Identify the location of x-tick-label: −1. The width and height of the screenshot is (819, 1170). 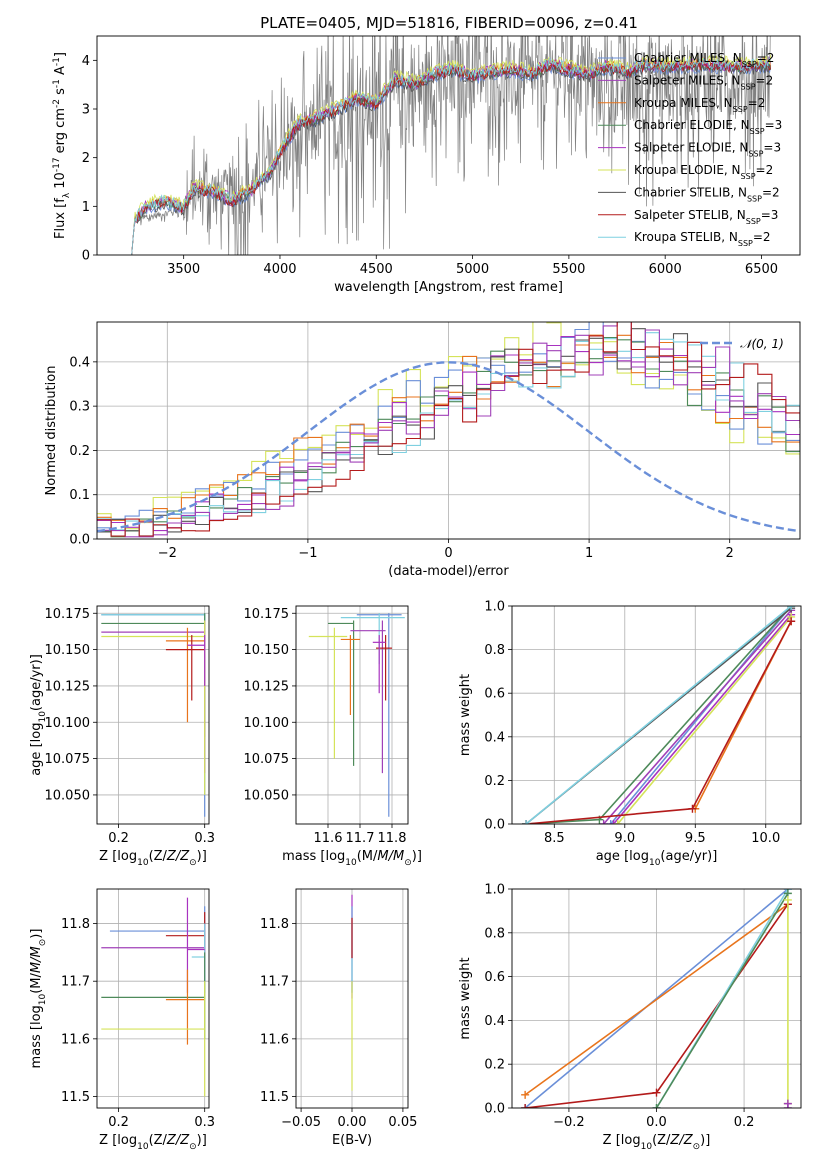
(307, 553).